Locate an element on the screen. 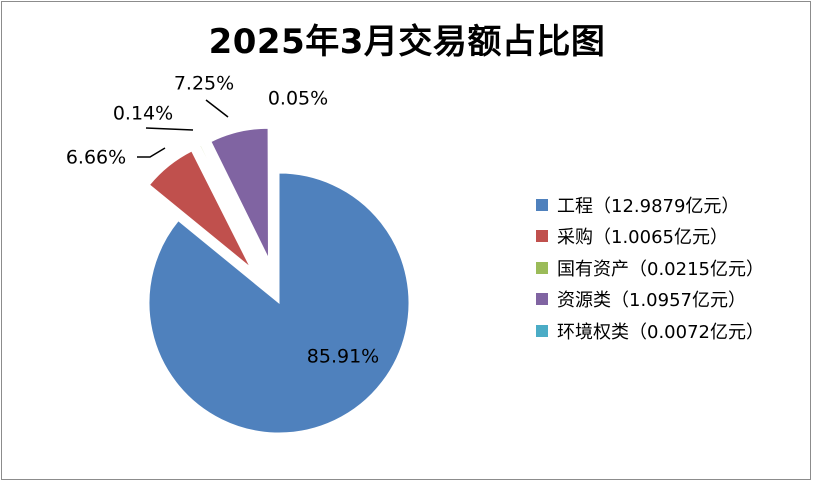  legend-label-caigou: 采购（1.0065亿元） is located at coordinates (642, 238).